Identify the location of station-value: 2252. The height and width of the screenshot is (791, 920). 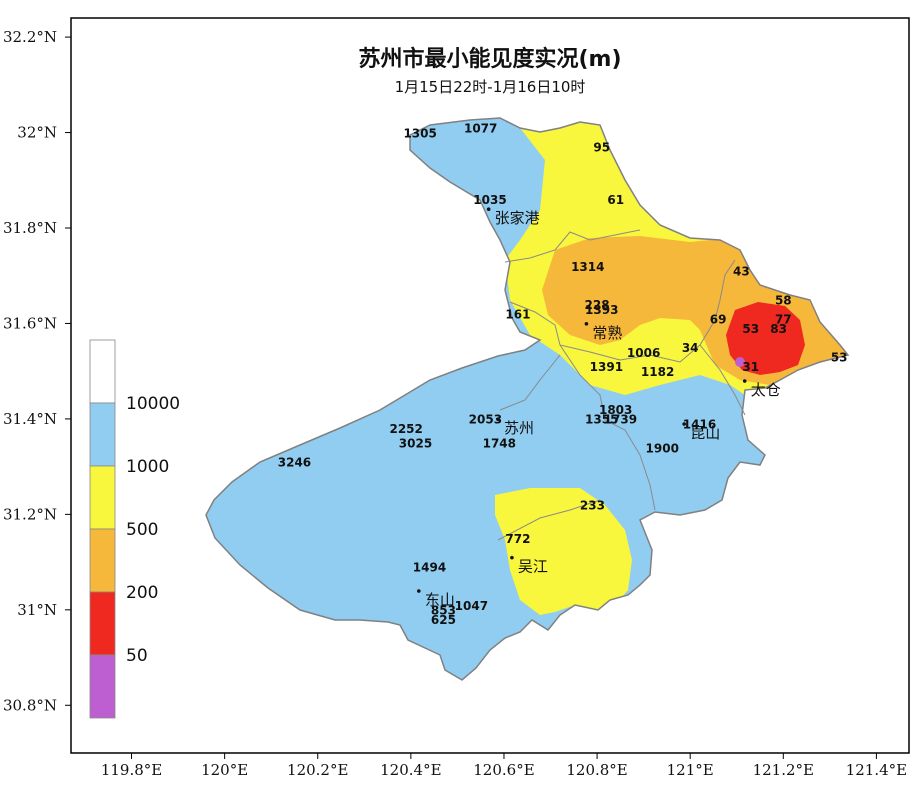
(405, 429).